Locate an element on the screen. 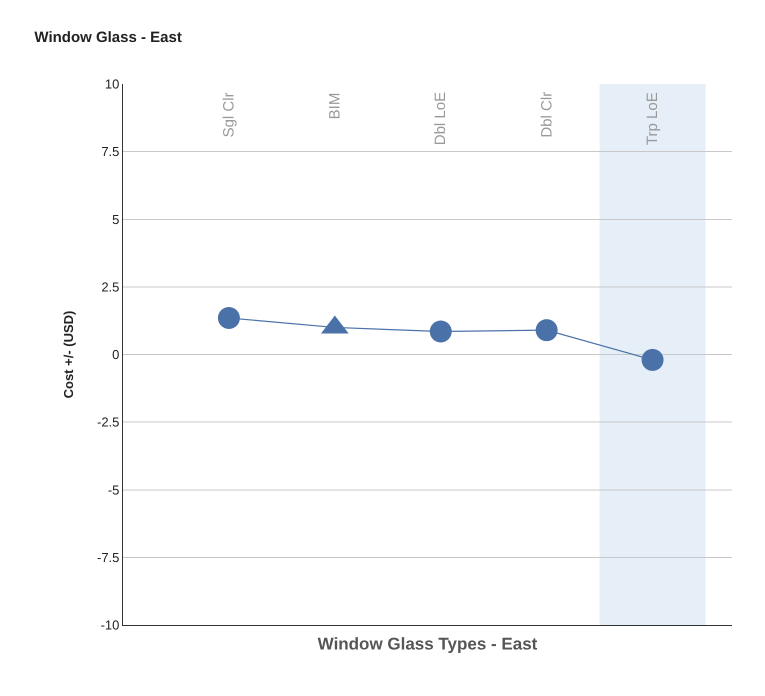 This screenshot has height=696, width=765. x-tick-label: Dbl Clr is located at coordinates (547, 115).